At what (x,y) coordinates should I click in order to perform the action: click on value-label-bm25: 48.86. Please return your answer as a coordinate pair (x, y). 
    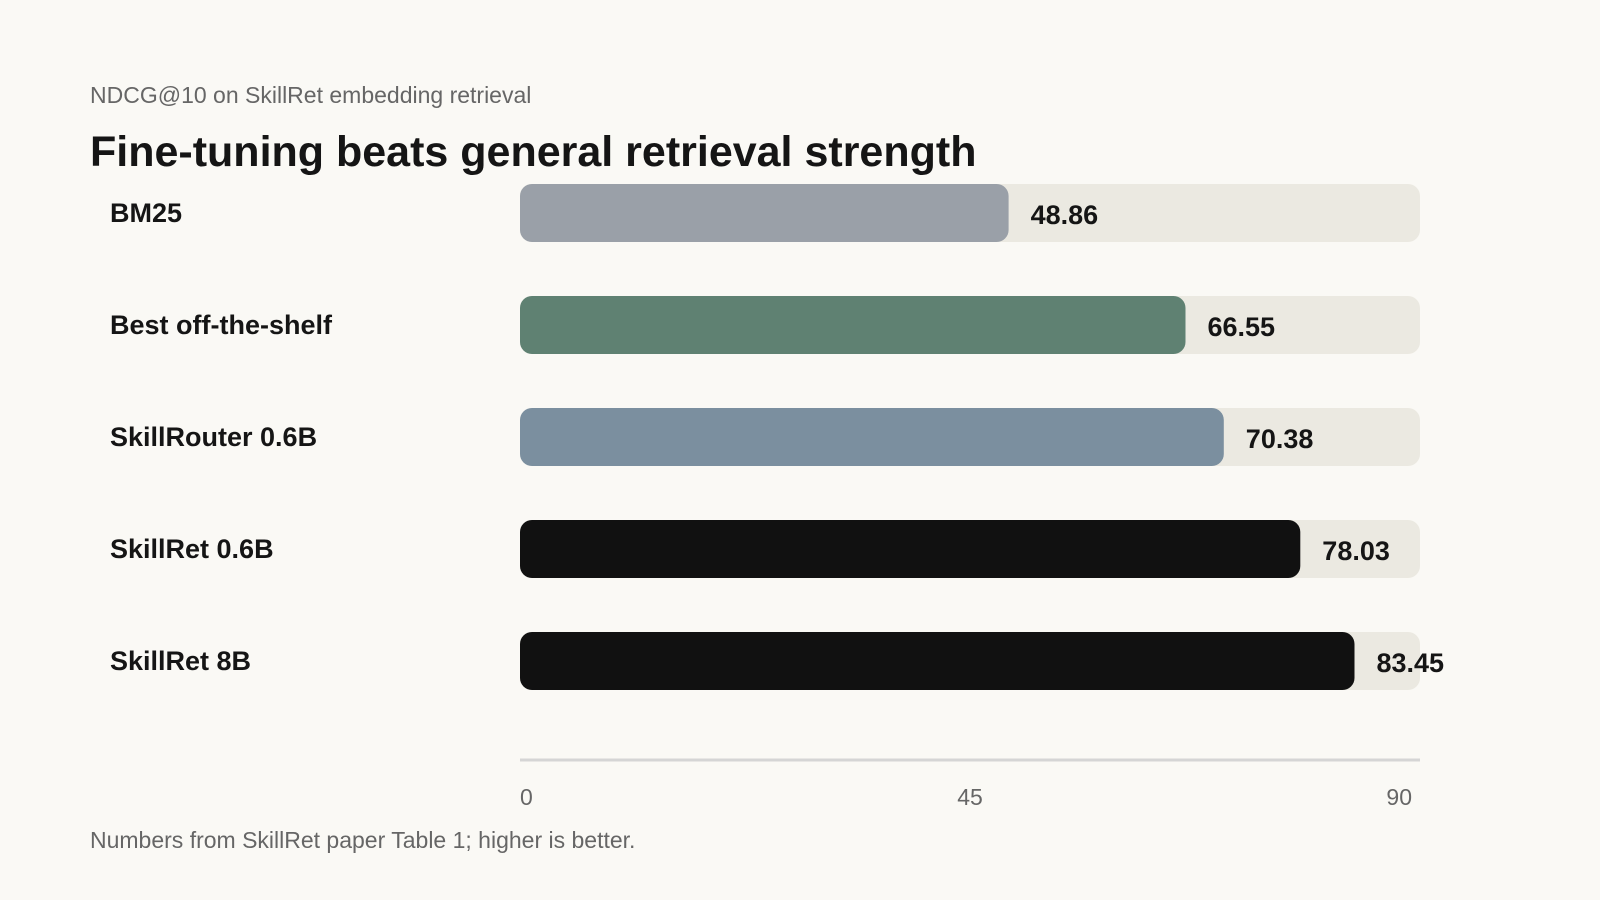
    Looking at the image, I should click on (1065, 215).